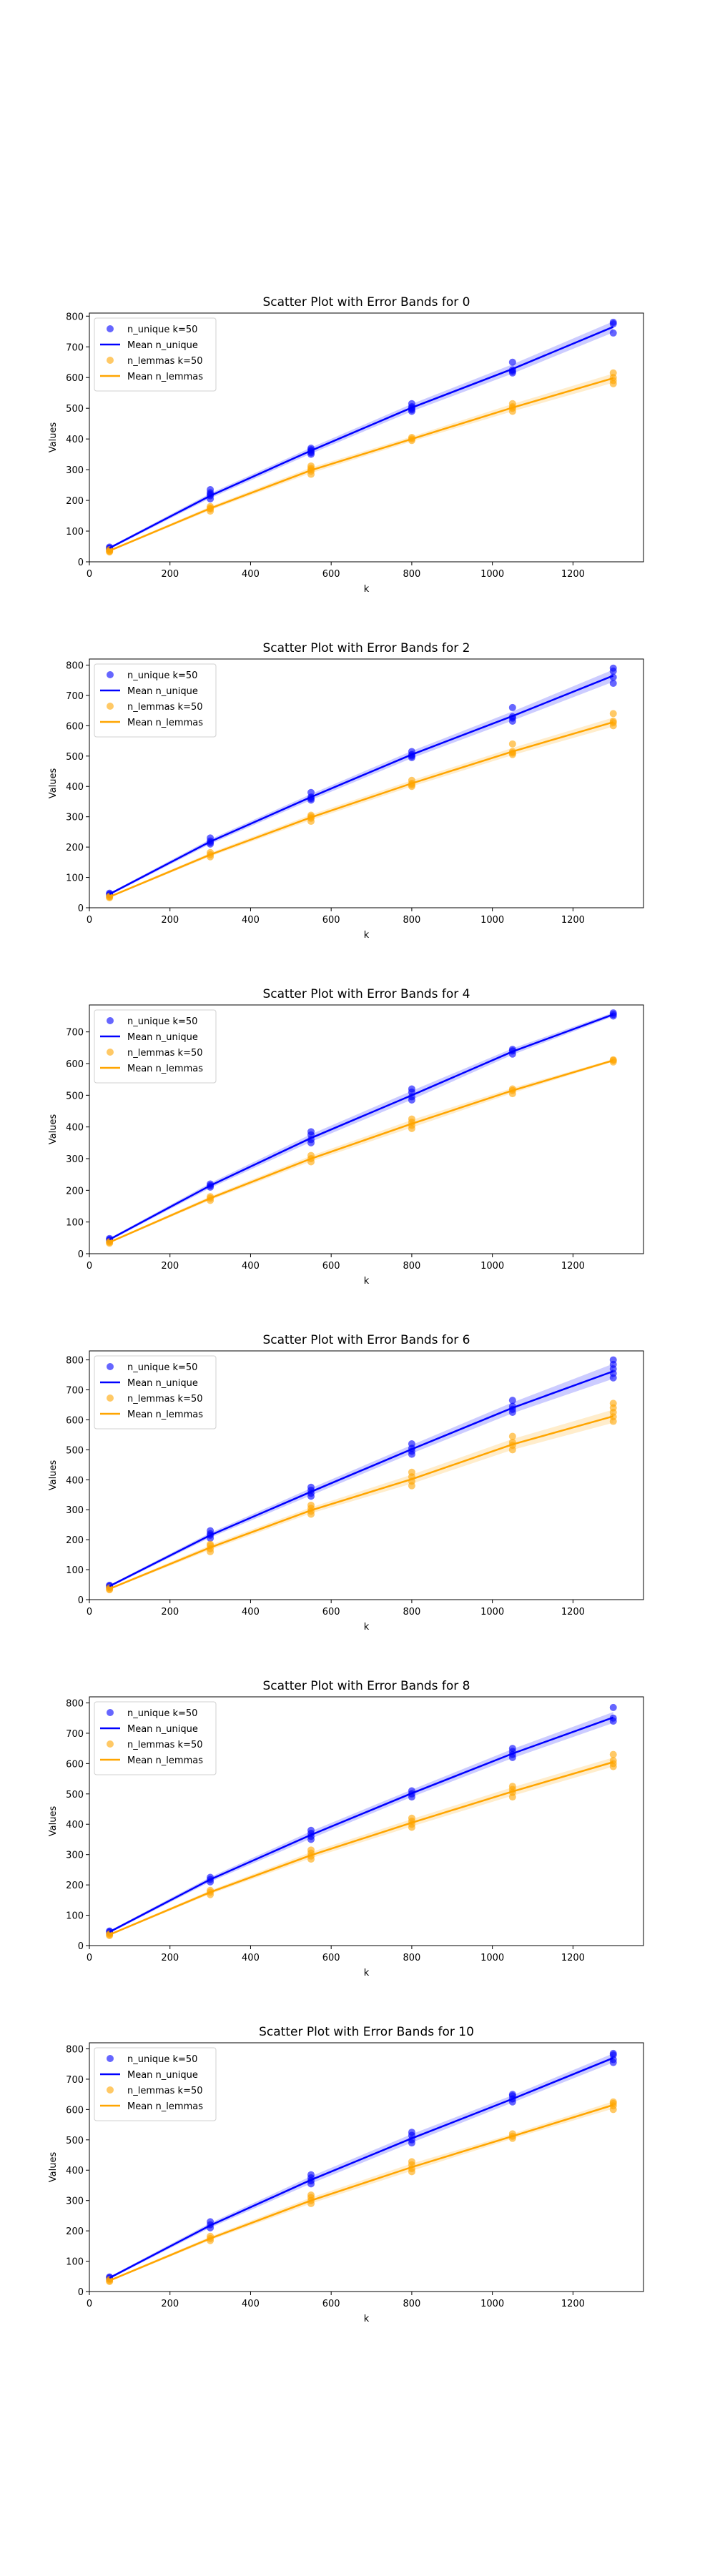  What do you see at coordinates (75, 2202) in the screenshot?
I see `y-tick-label: 300` at bounding box center [75, 2202].